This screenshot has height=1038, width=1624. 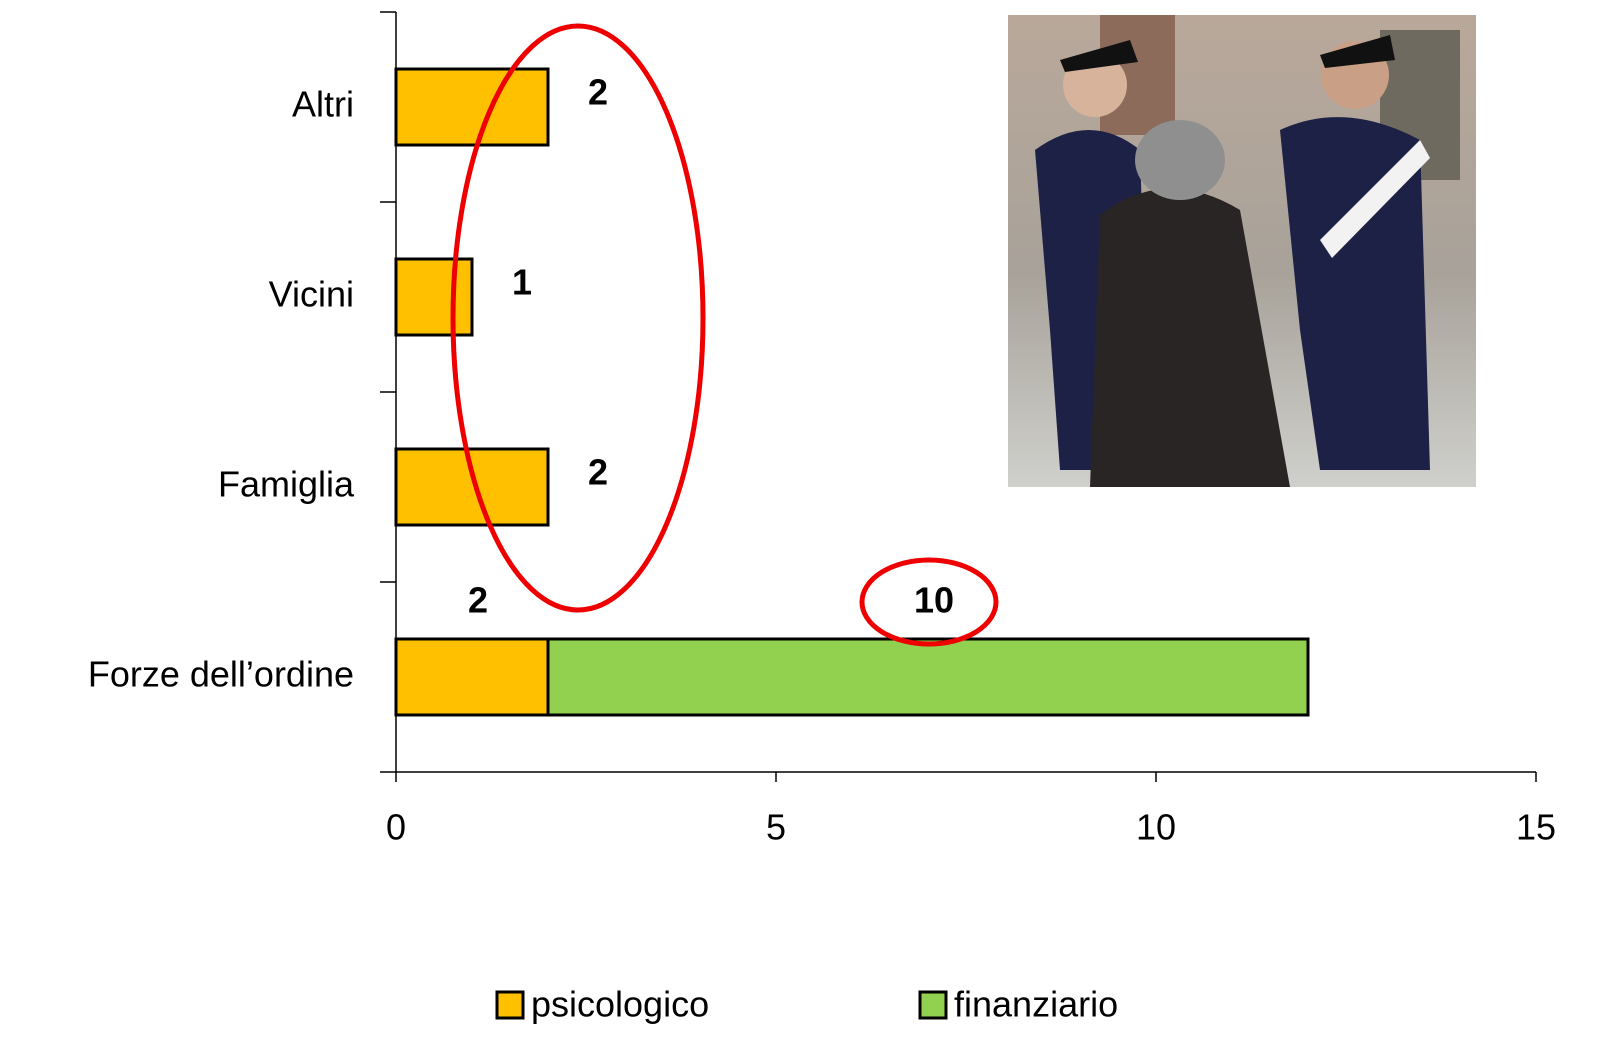 I want to click on y-tick-label: Famiglia, so click(x=286, y=484).